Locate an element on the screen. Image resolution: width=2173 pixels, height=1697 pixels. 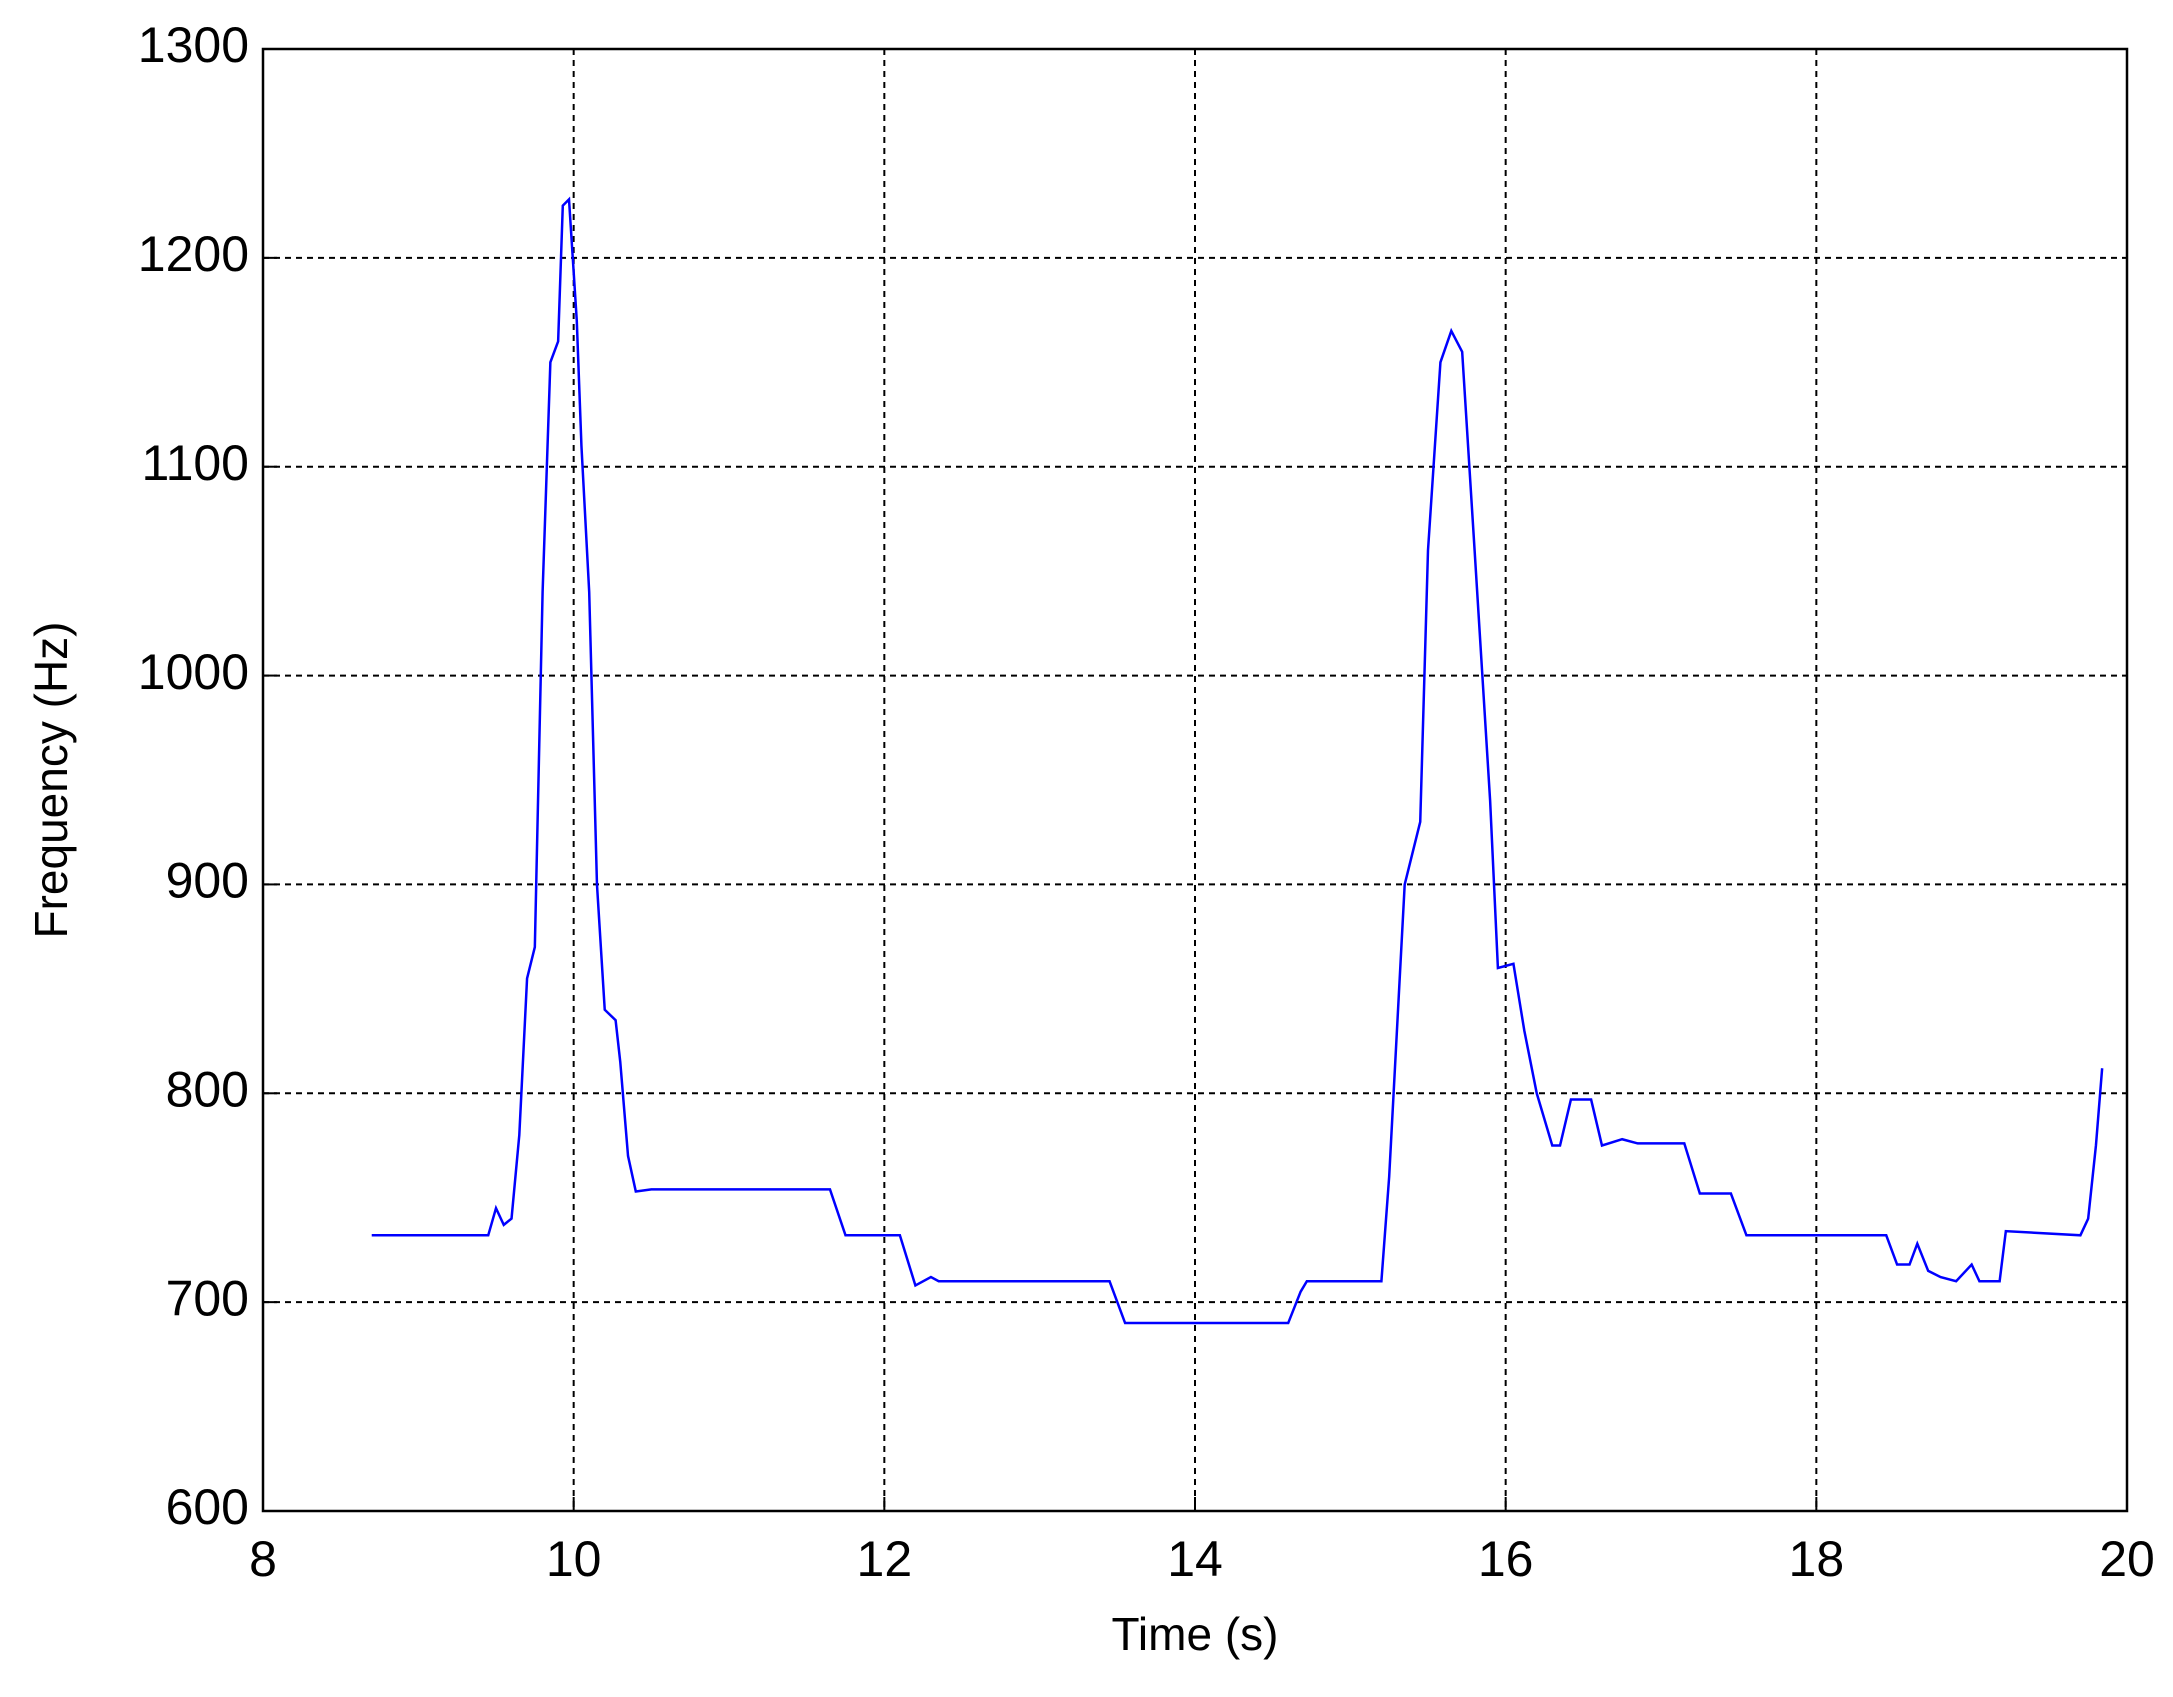
y-tick-label: 800 is located at coordinates (207, 1089).